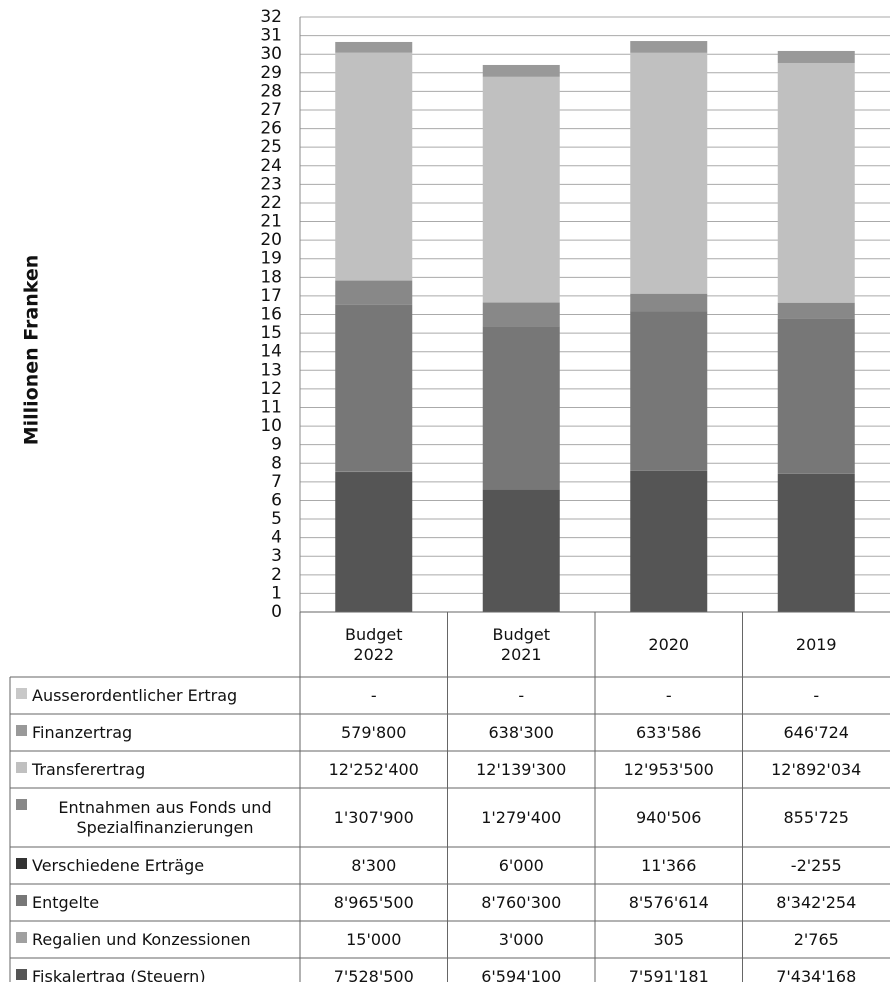 This screenshot has height=982, width=890. I want to click on table-cell-text: 6'594'100, so click(521, 974).